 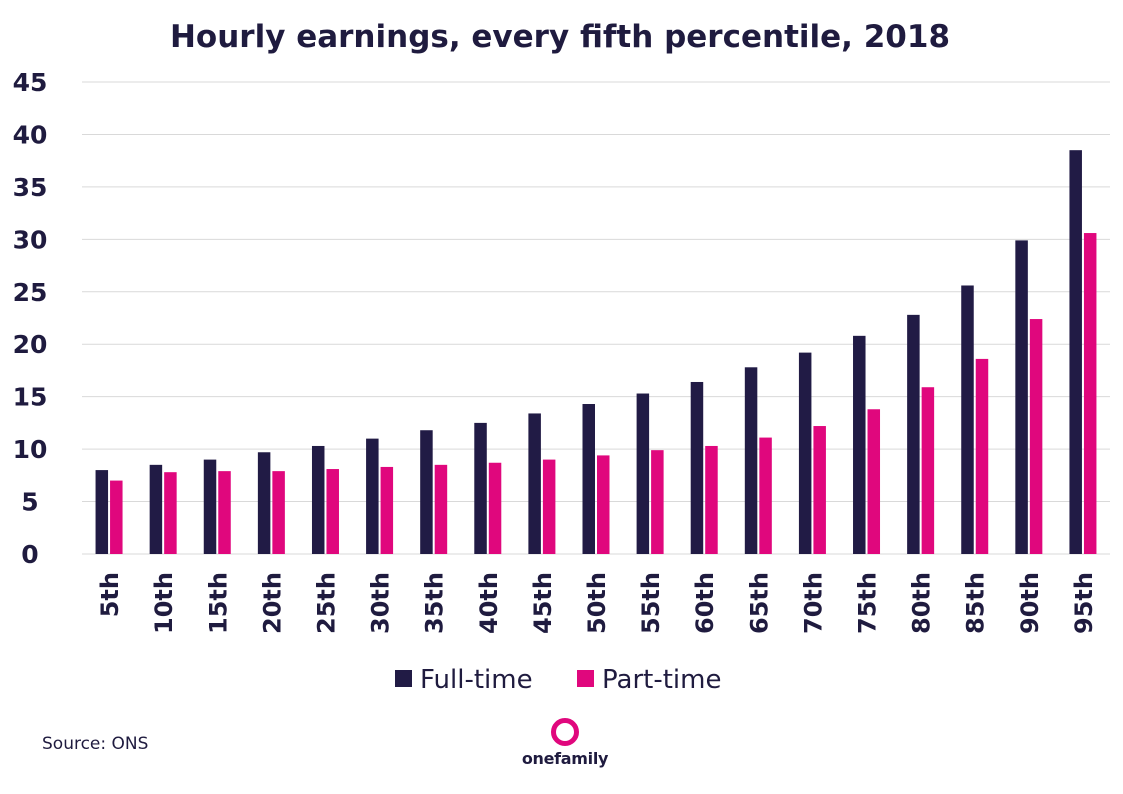 What do you see at coordinates (224, 512) in the screenshot?
I see `bar-part-time-15th` at bounding box center [224, 512].